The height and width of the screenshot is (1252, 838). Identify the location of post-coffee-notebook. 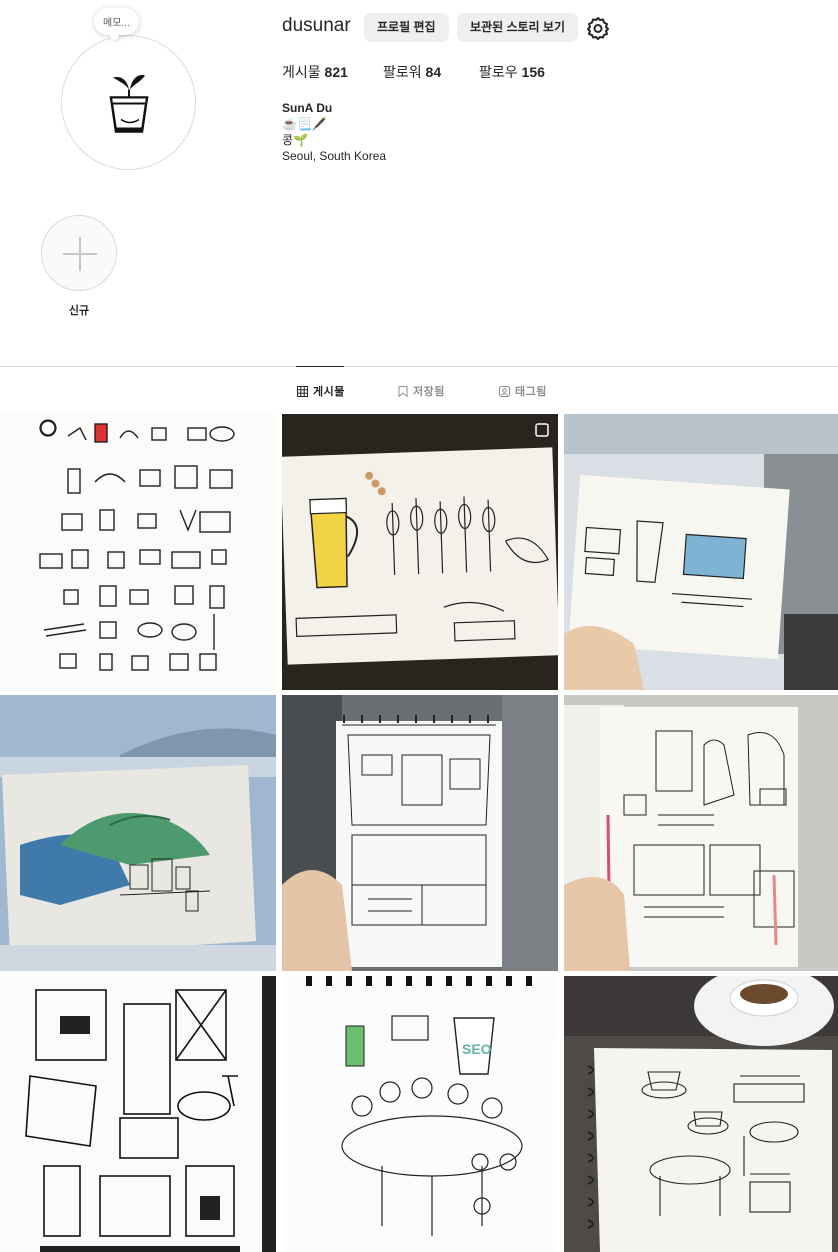
(701, 1114).